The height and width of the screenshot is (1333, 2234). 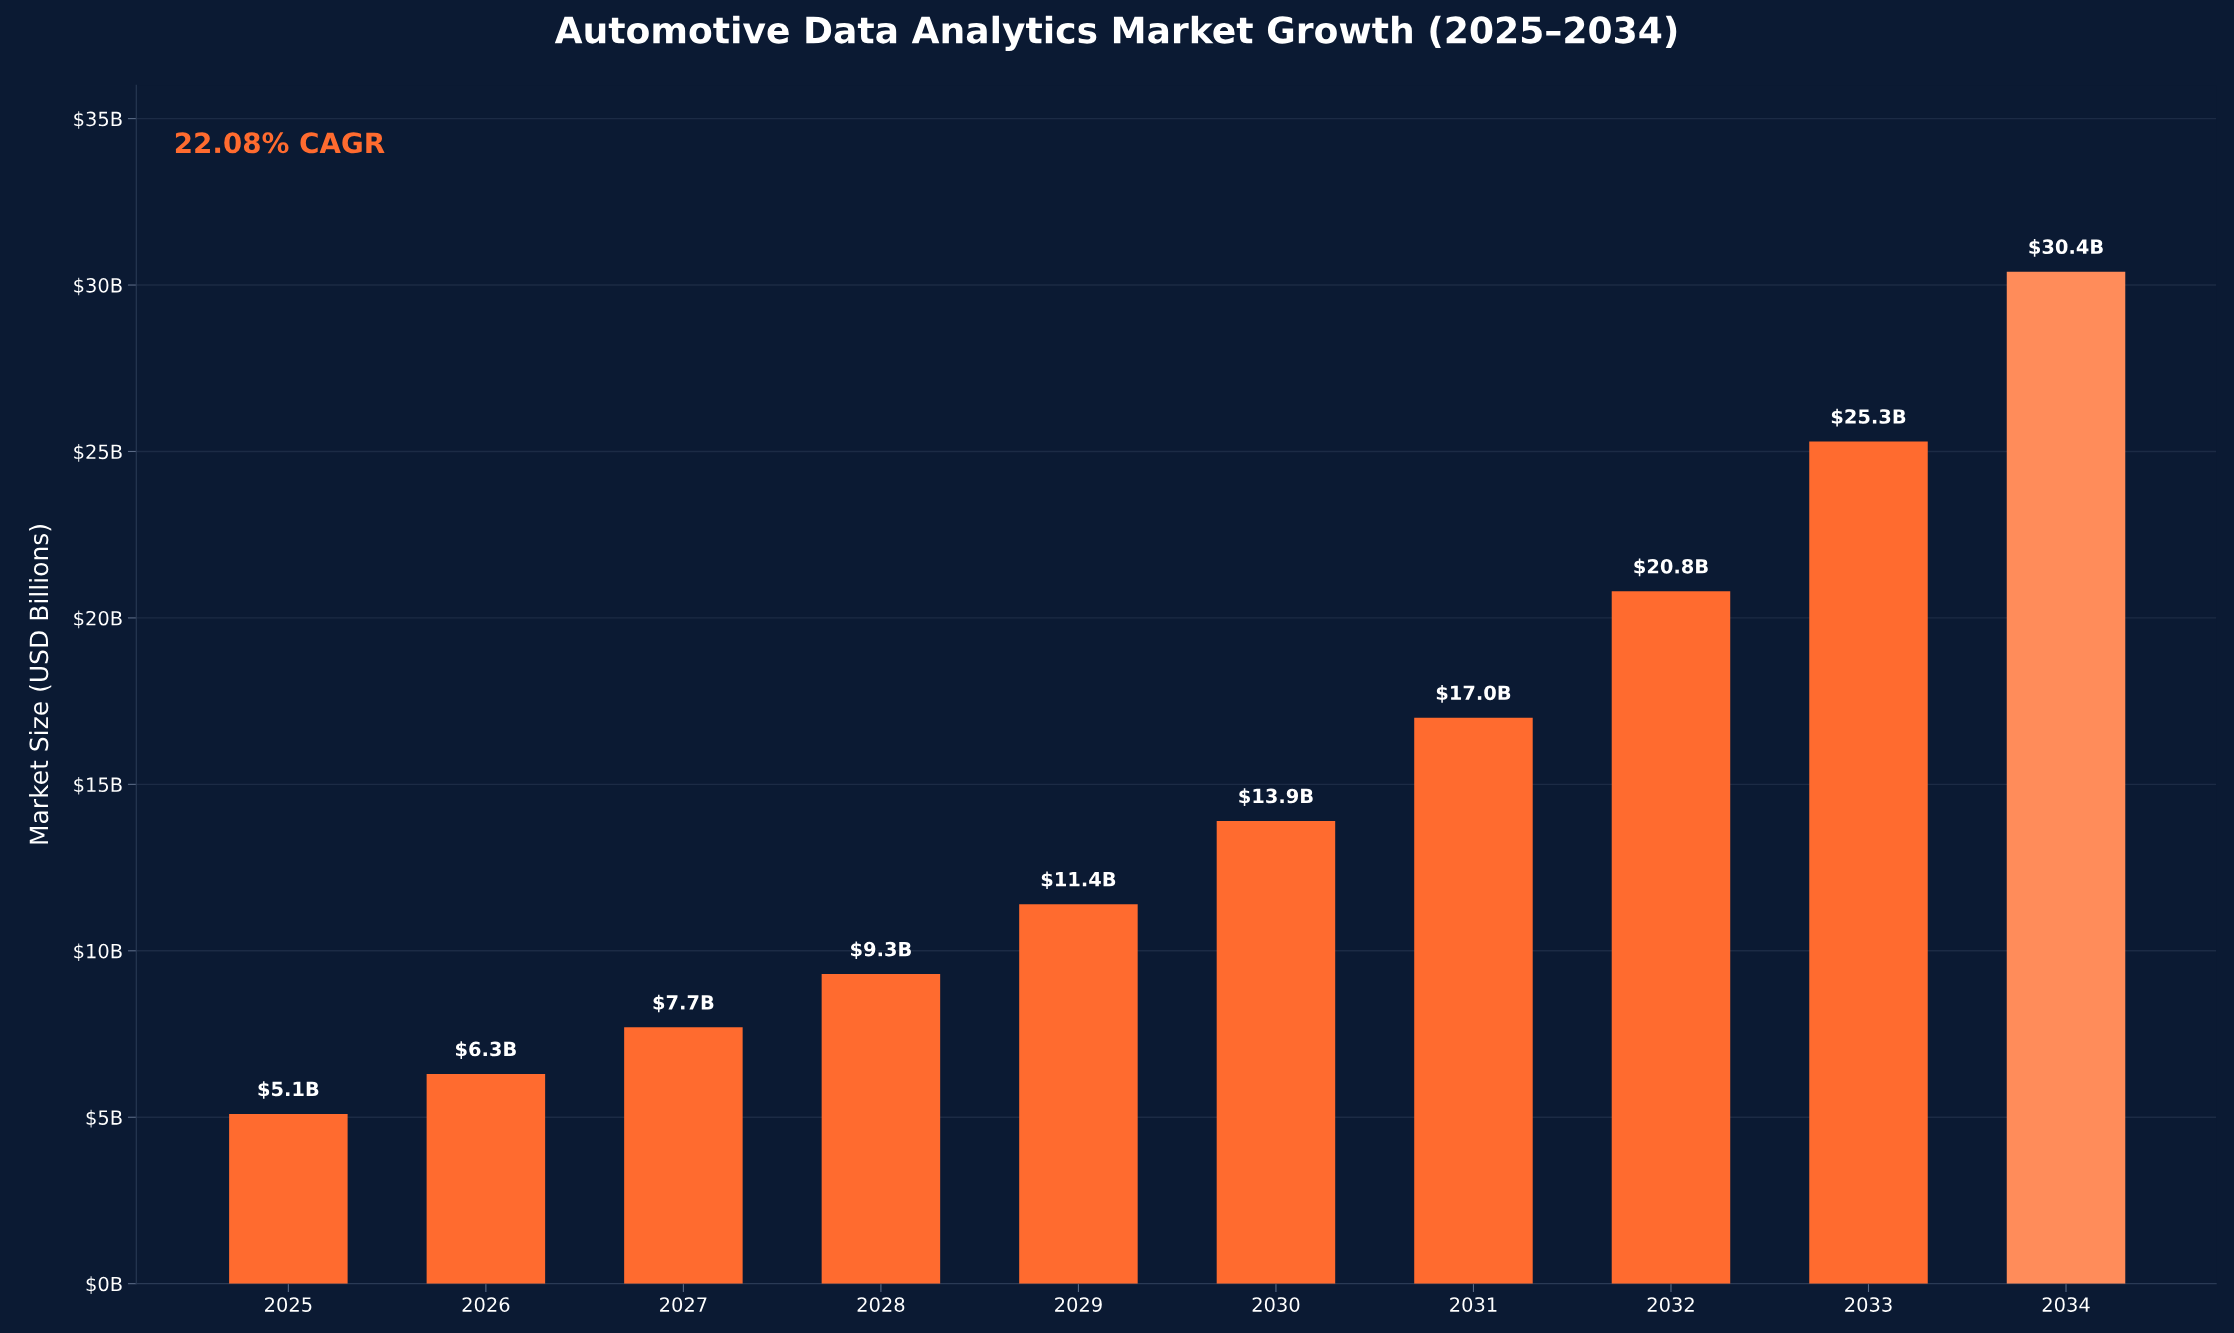 I want to click on data-label: $9.3B, so click(x=881, y=950).